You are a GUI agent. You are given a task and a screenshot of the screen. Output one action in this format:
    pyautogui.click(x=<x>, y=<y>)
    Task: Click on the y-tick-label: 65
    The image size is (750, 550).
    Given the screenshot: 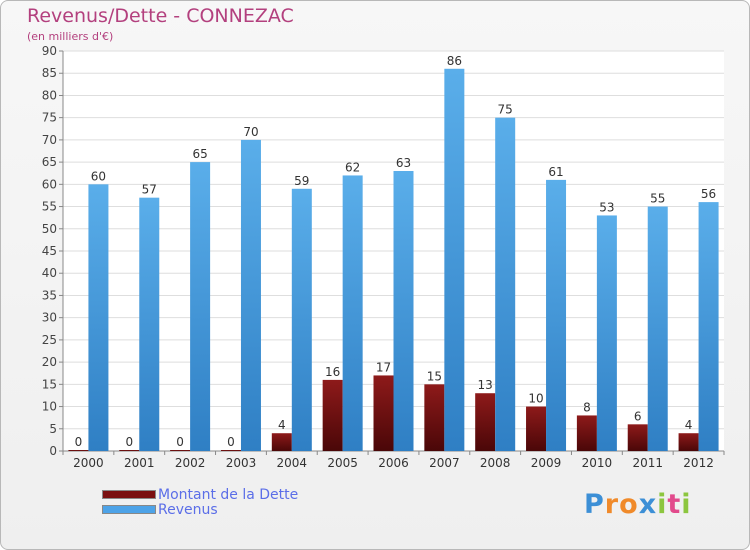 What is the action you would take?
    pyautogui.click(x=49, y=162)
    